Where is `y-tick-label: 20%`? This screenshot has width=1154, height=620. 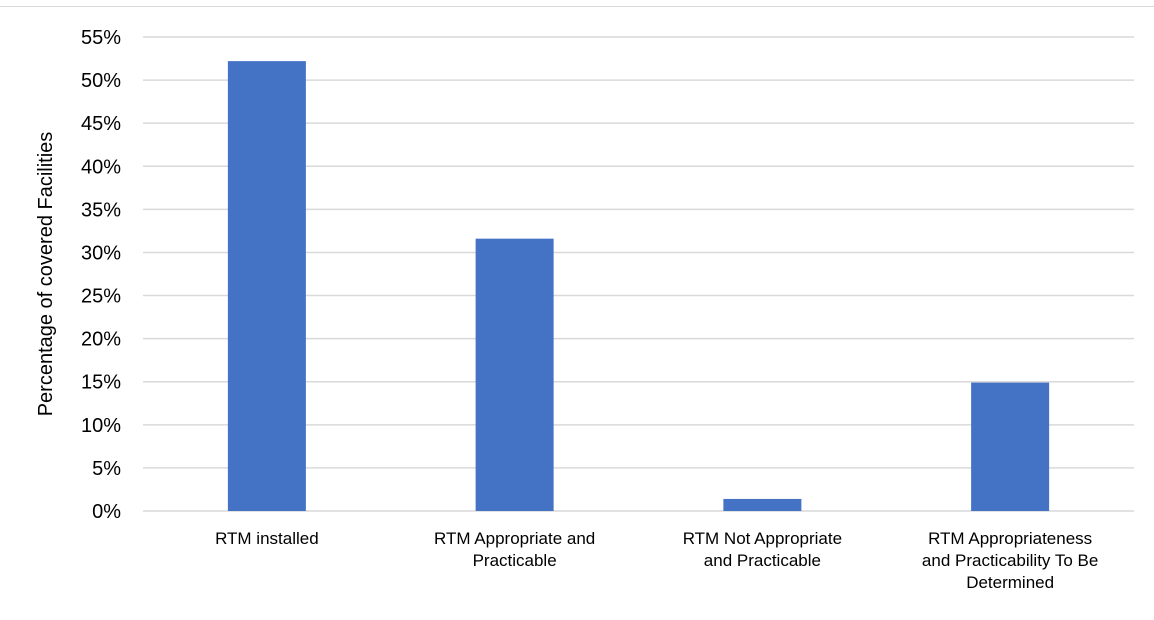 y-tick-label: 20% is located at coordinates (101, 340).